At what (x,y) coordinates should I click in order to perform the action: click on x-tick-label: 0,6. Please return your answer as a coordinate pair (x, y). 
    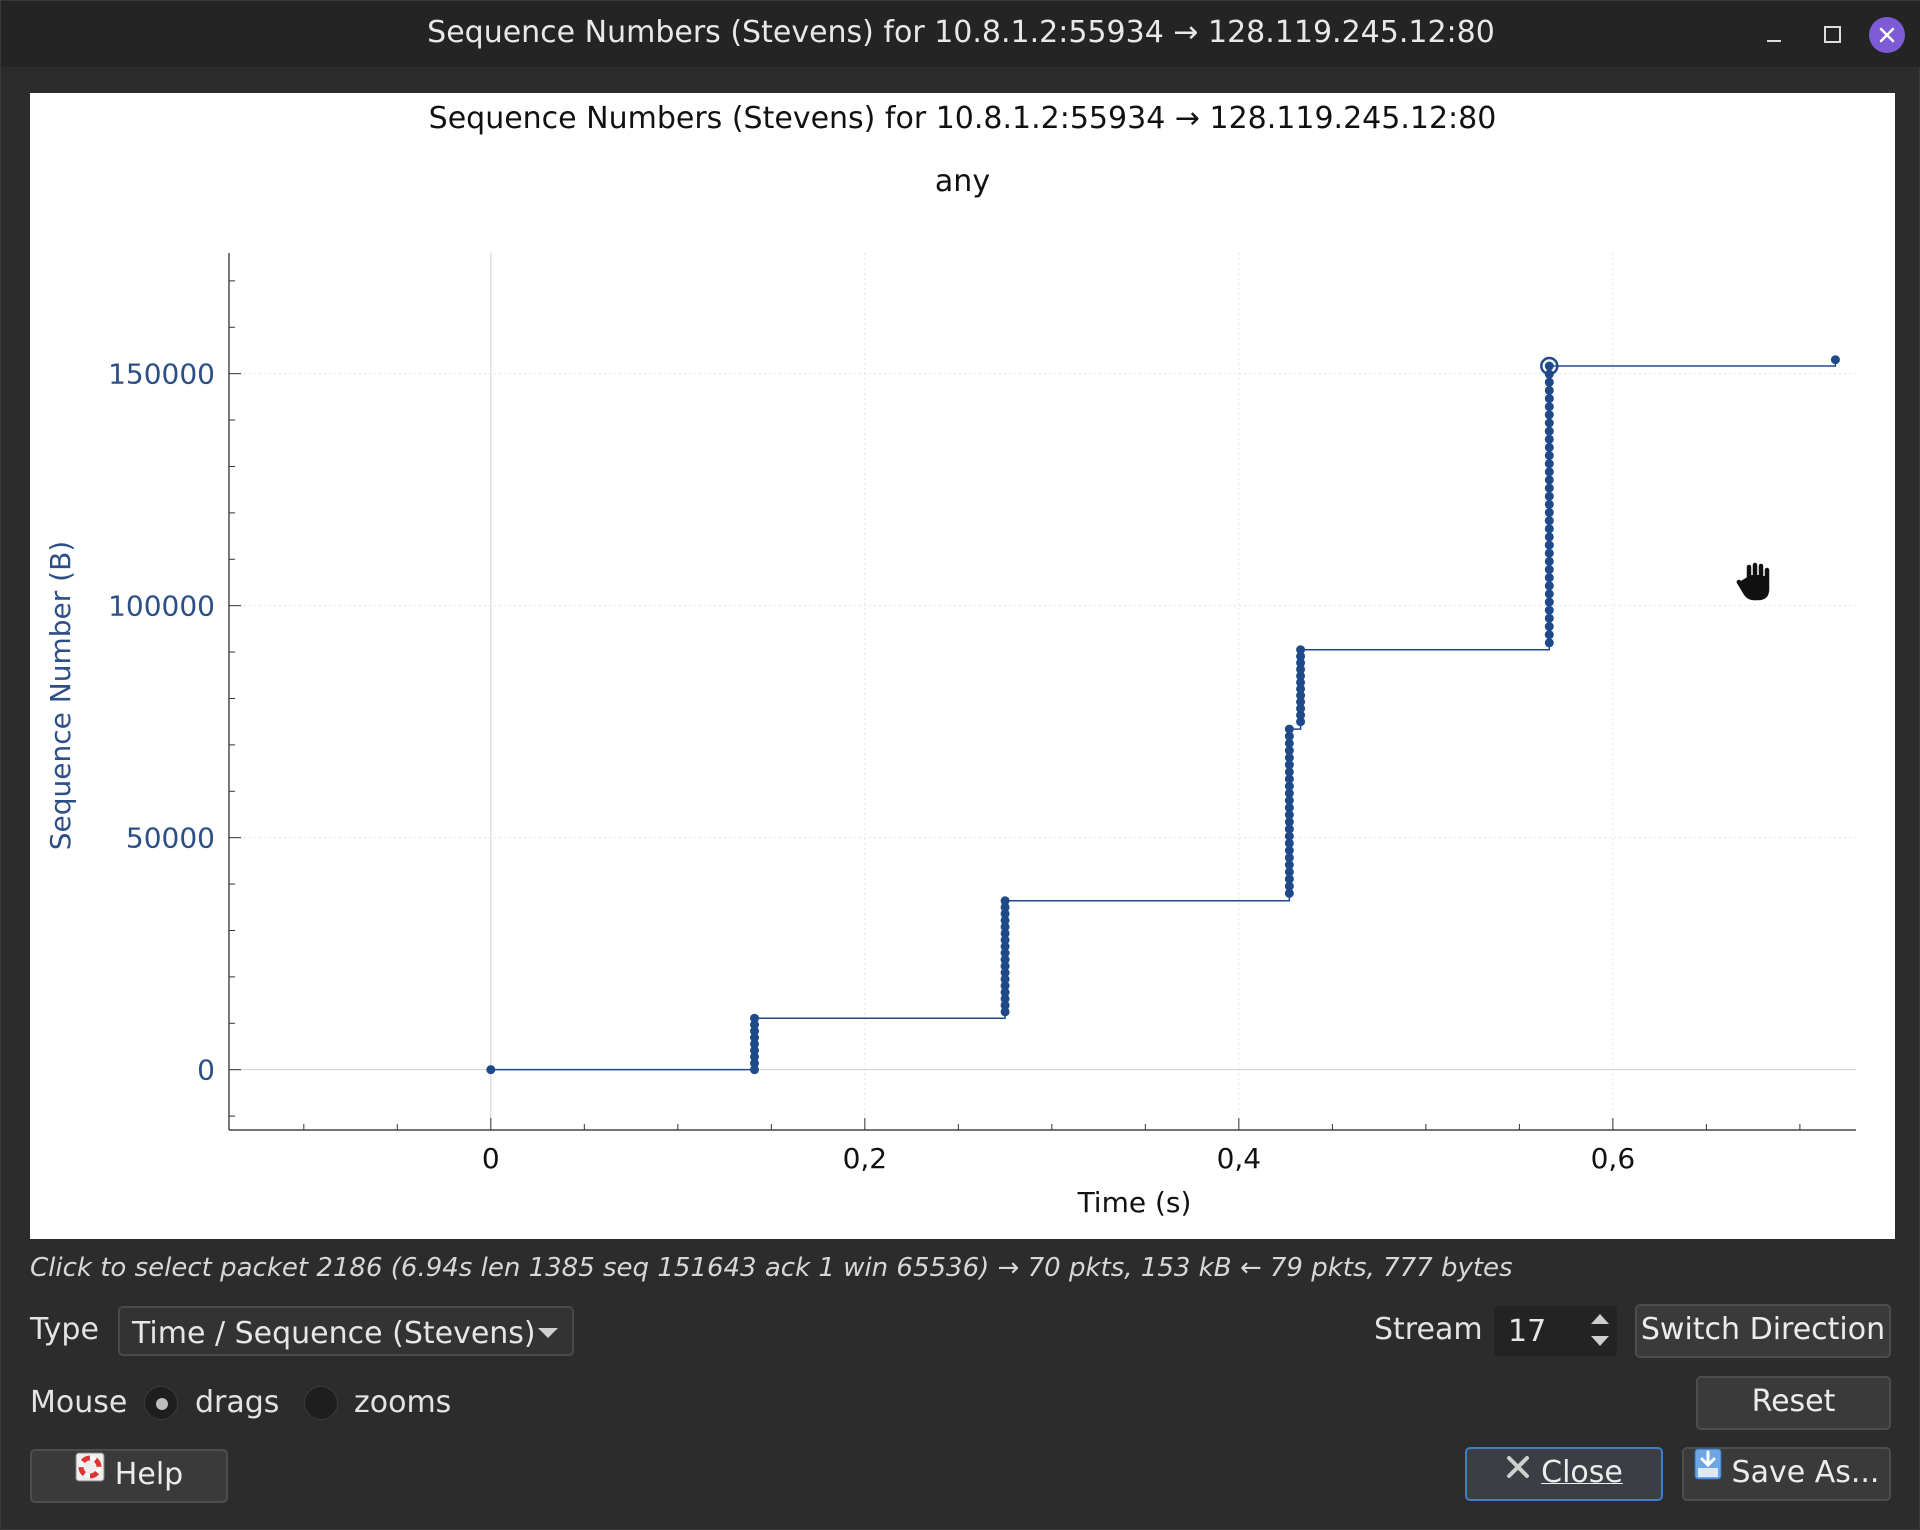
    Looking at the image, I should click on (1613, 1158).